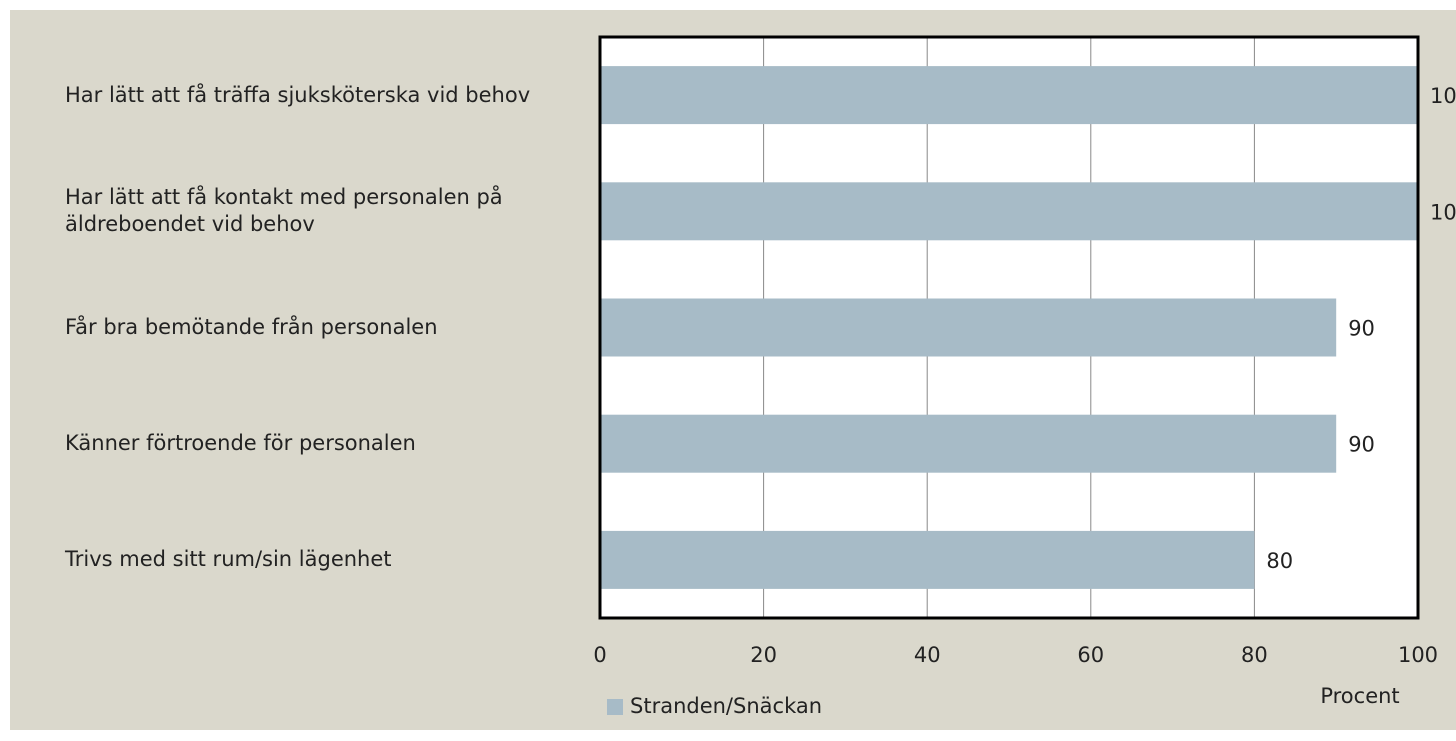 The height and width of the screenshot is (741, 1456). What do you see at coordinates (615, 707) in the screenshot?
I see `legend-swatch` at bounding box center [615, 707].